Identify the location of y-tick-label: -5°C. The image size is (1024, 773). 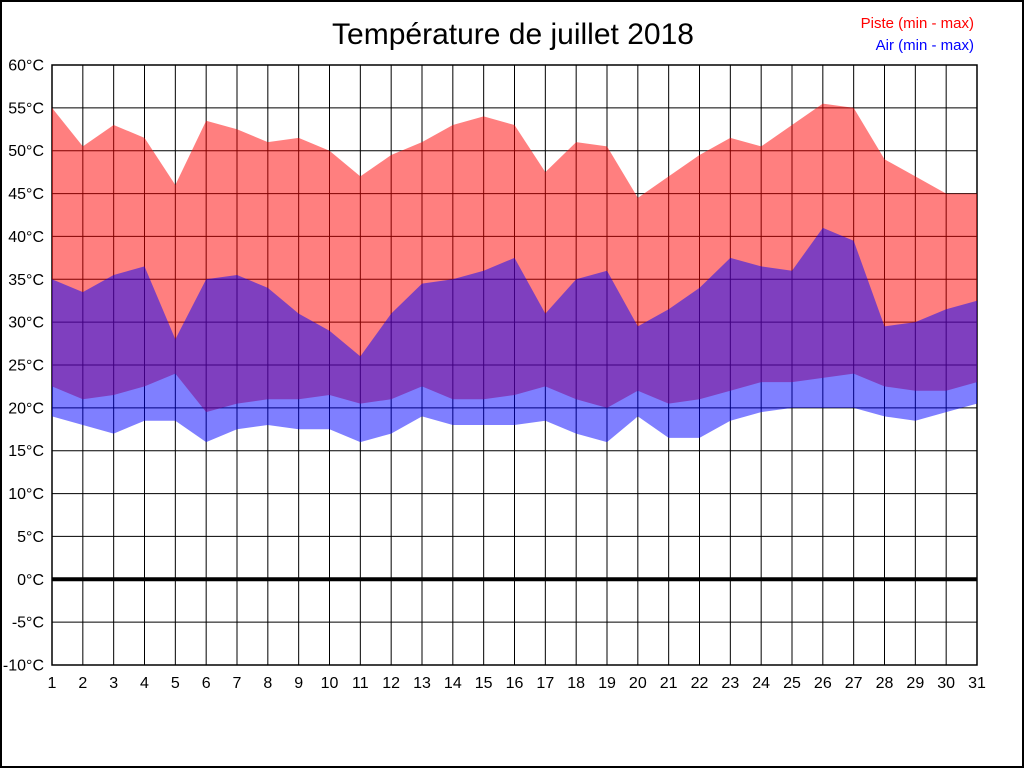
(28, 623).